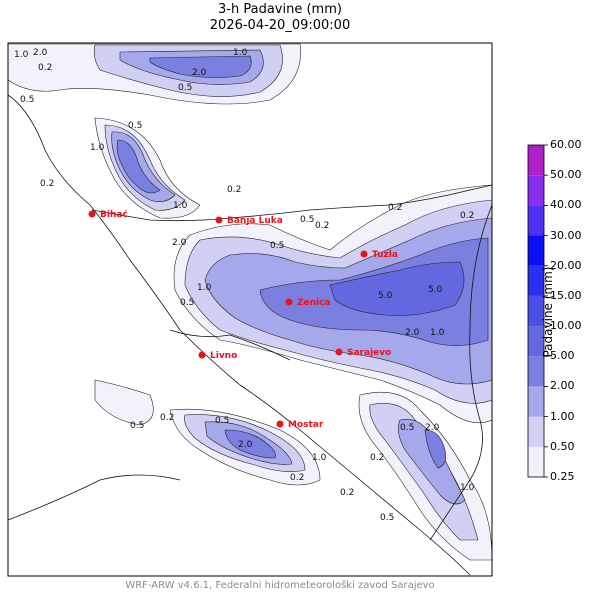  Describe the element at coordinates (566, 205) in the screenshot. I see `colorbar-tick-label: 40.00` at that location.